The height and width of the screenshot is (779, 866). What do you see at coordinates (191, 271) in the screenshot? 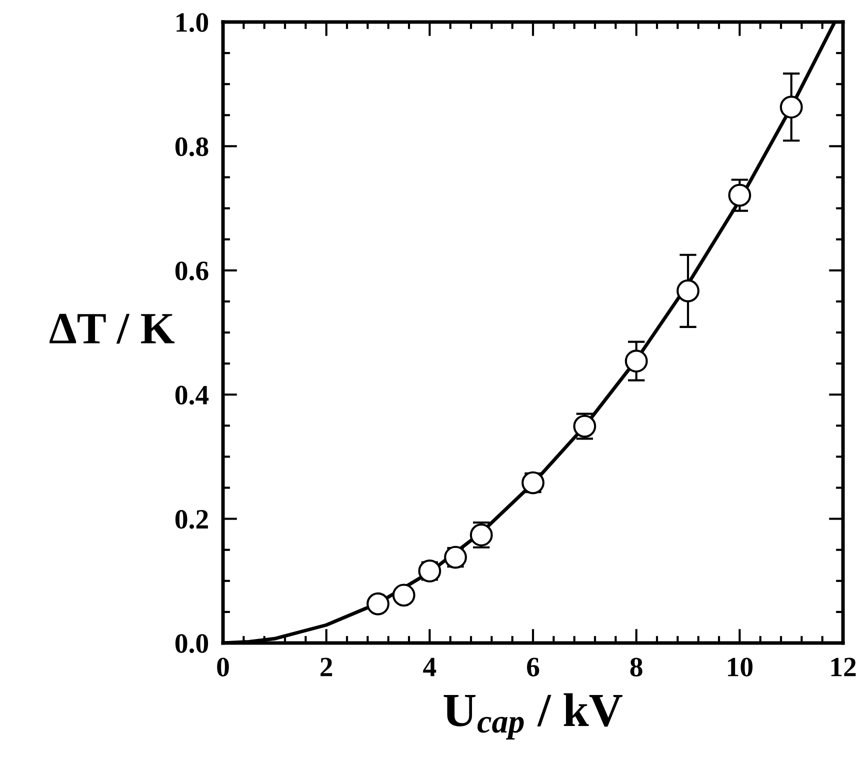
I see `y-tick-label: 0.6` at bounding box center [191, 271].